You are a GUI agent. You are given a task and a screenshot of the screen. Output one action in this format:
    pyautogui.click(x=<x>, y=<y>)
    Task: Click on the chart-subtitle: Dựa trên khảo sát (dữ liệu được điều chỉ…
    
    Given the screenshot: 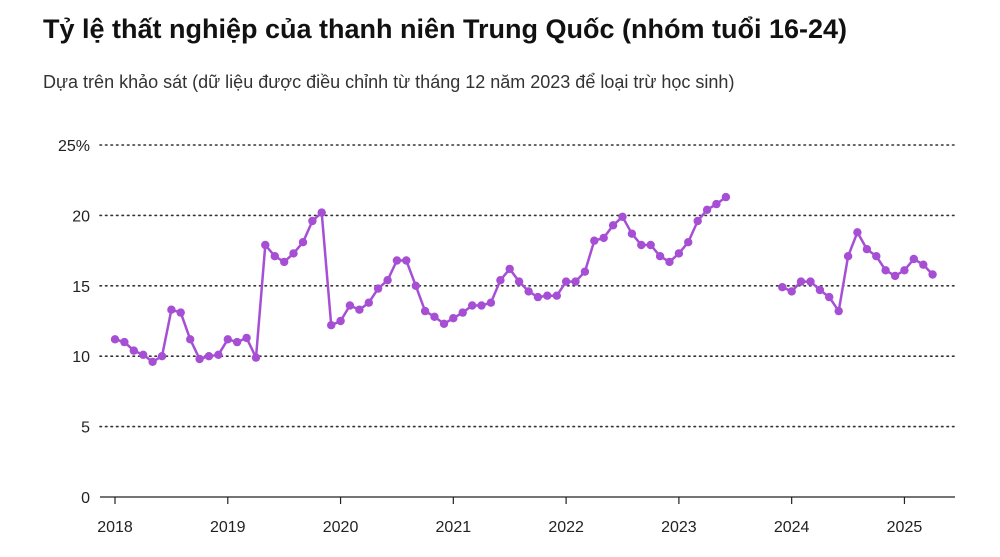 What is the action you would take?
    pyautogui.click(x=389, y=82)
    